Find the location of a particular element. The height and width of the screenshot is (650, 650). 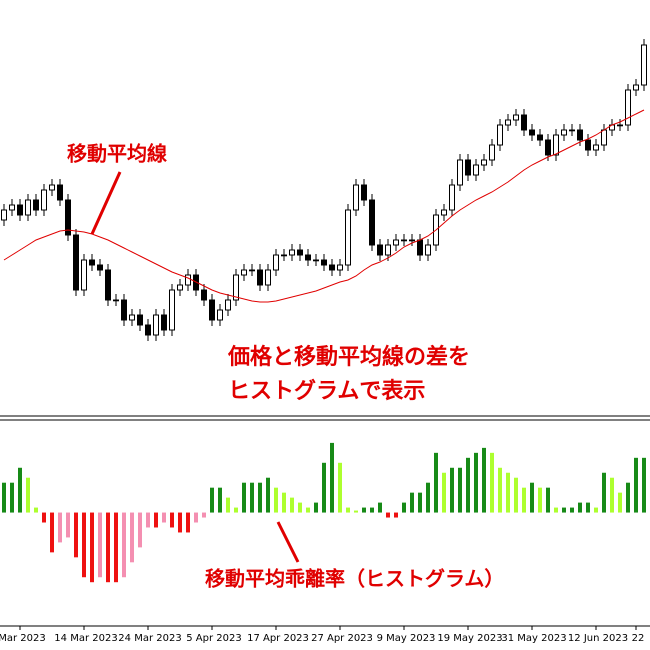

x-tick-label: 19 May 2023 is located at coordinates (469, 638).